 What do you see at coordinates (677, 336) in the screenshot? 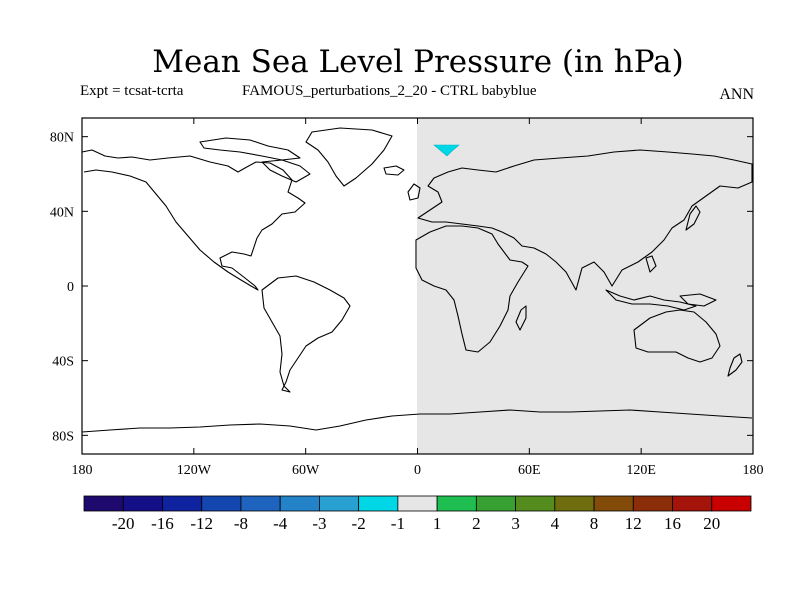
I see `australia-coast` at bounding box center [677, 336].